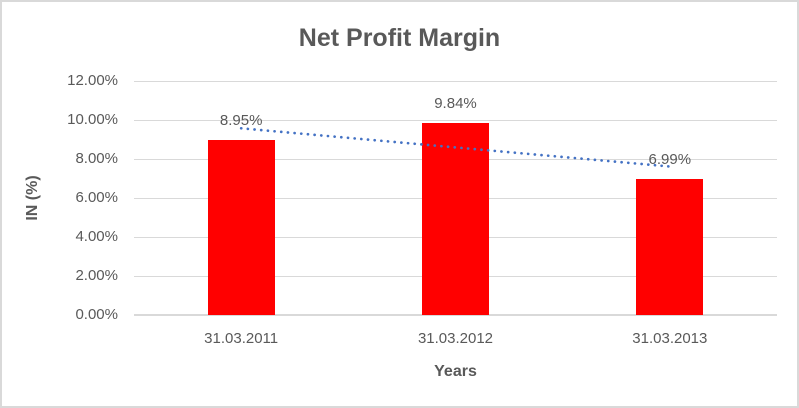 The image size is (799, 408). I want to click on y-axis-tick-label: 6.00%, so click(96, 197).